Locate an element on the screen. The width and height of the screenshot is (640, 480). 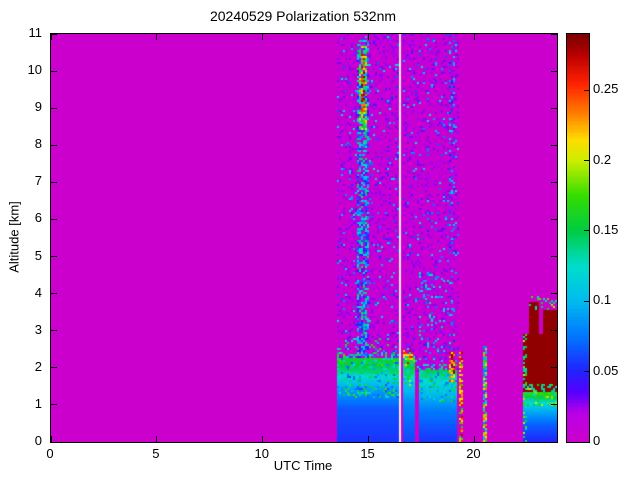
x-tick-label: 15 is located at coordinates (367, 453).